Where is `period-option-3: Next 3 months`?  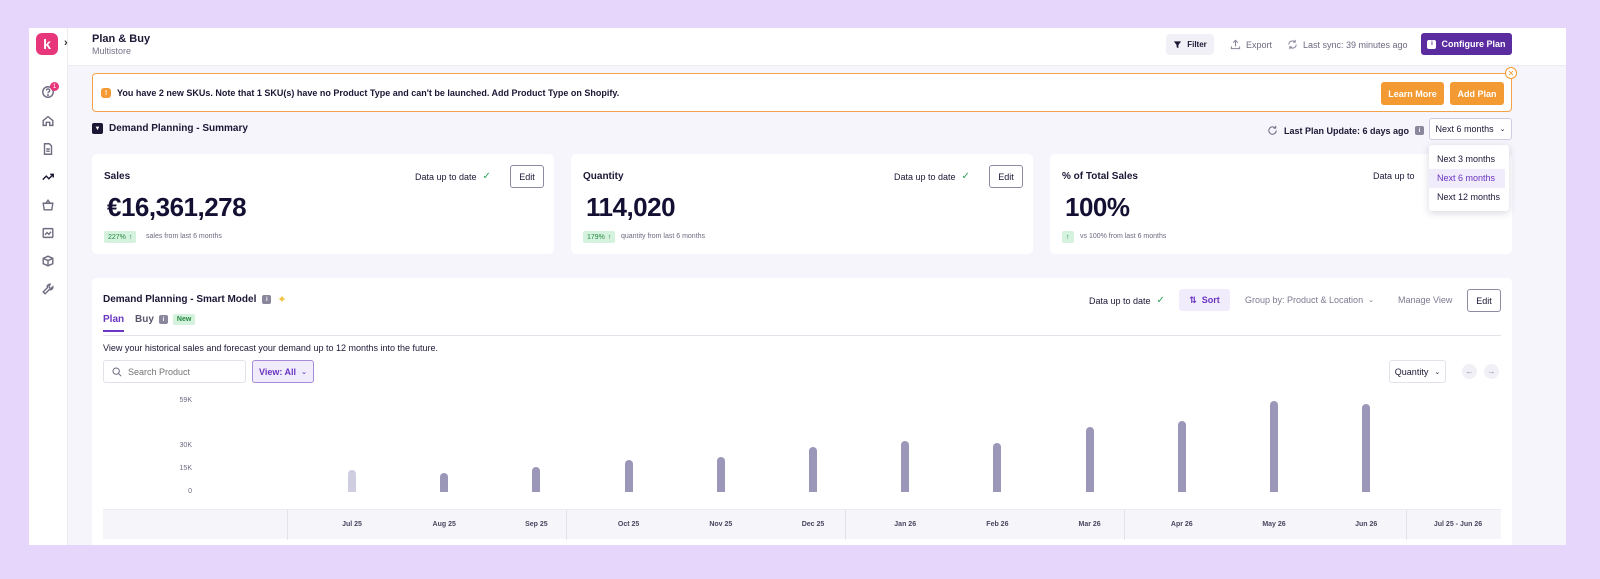
period-option-3: Next 3 months is located at coordinates (1466, 159).